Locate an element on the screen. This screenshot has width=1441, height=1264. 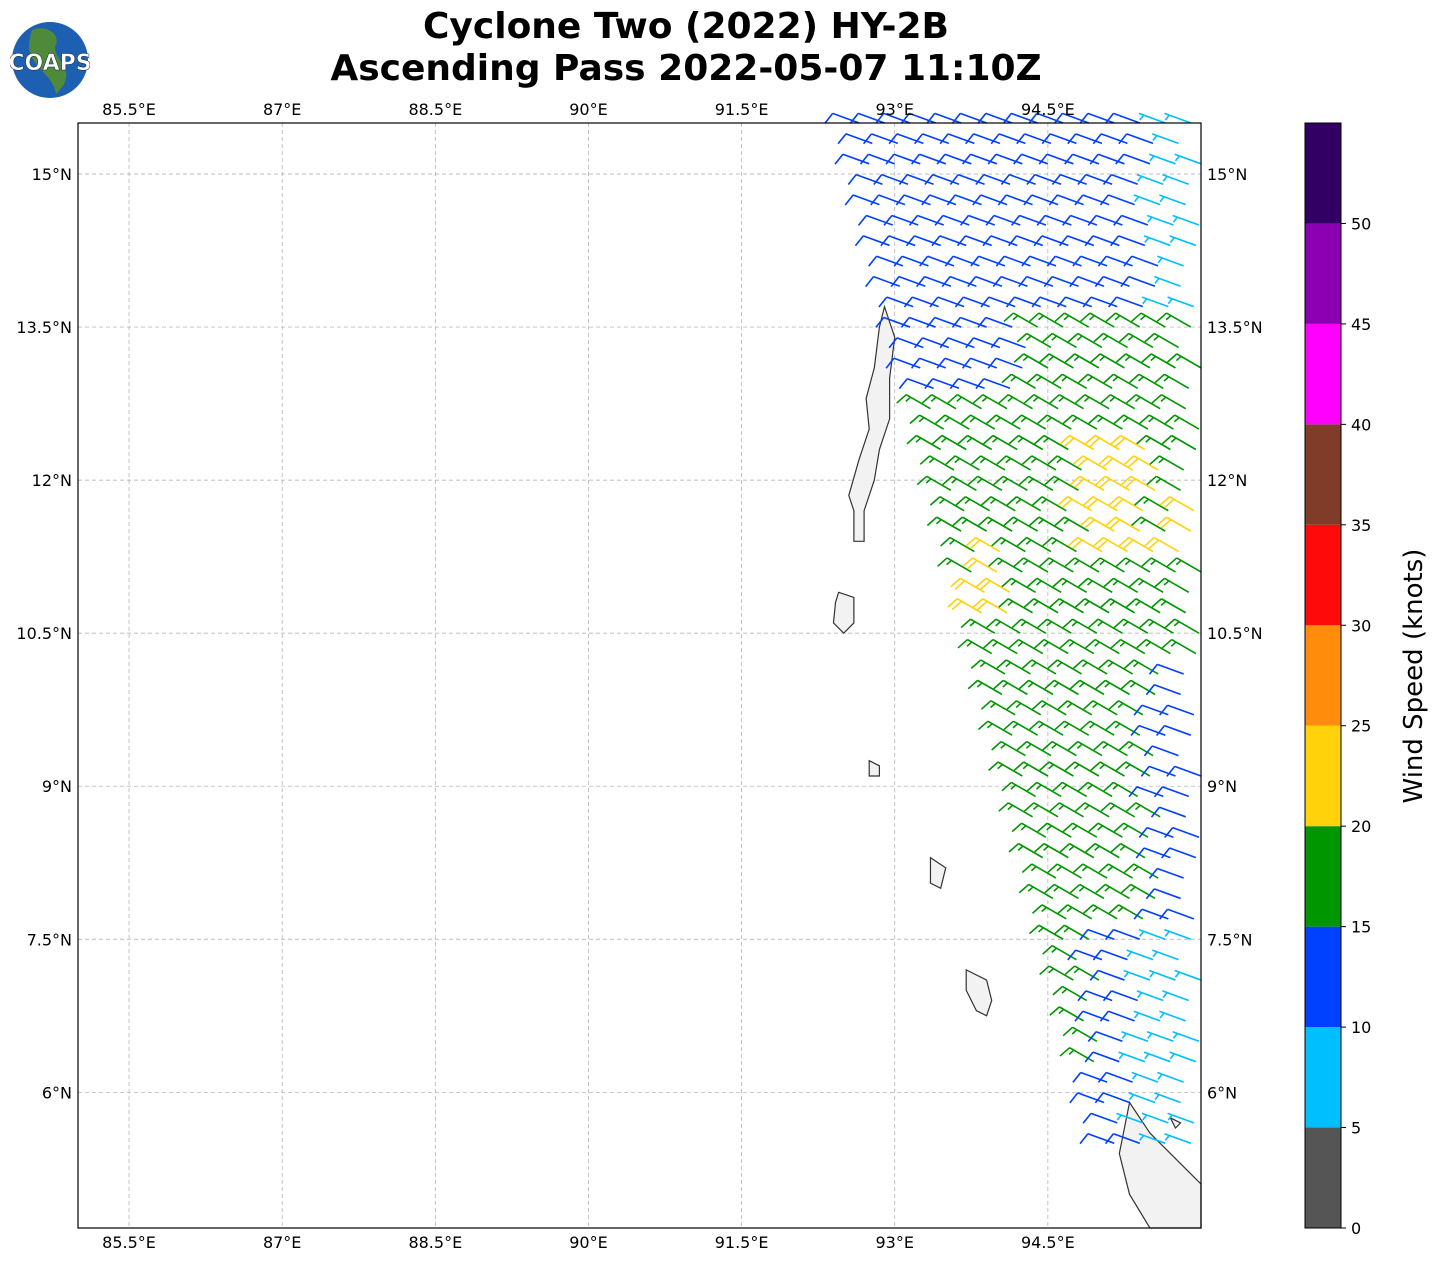
colorbar-label: Wind Speed (knots) is located at coordinates (1414, 676).